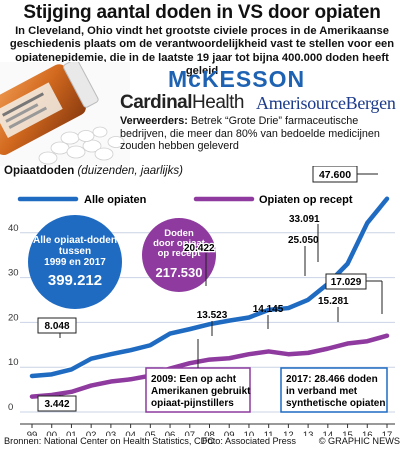  I want to click on pill-bottle-photo, so click(65, 114).